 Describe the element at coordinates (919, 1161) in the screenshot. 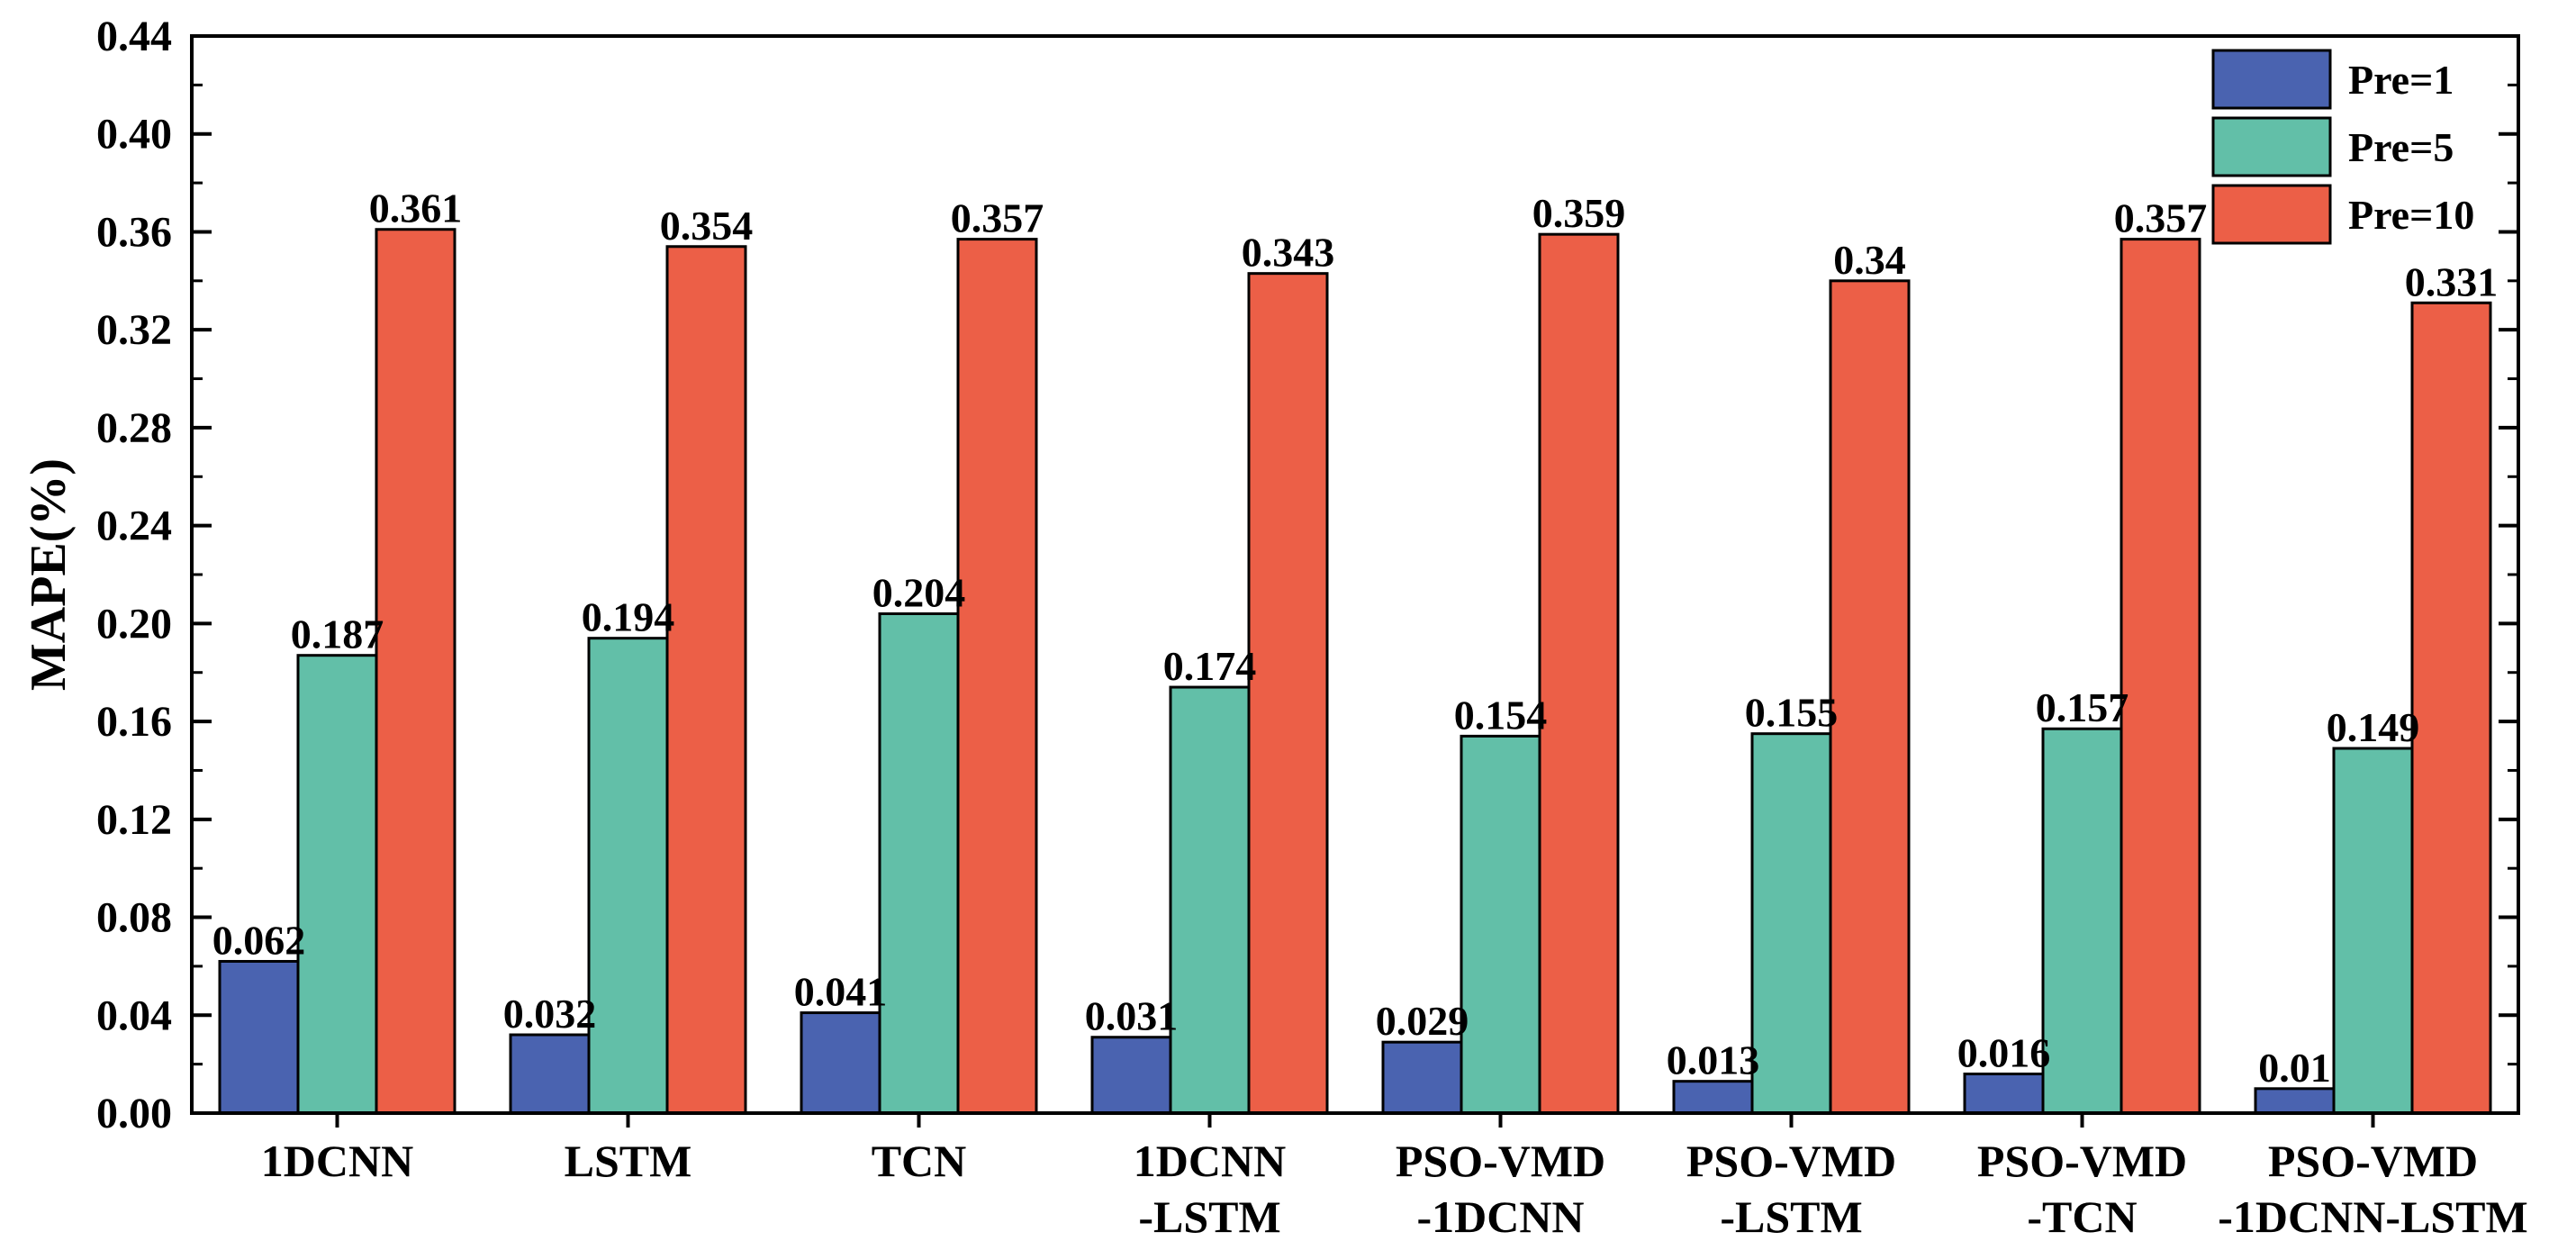

I see `x-category-label: TCN` at that location.